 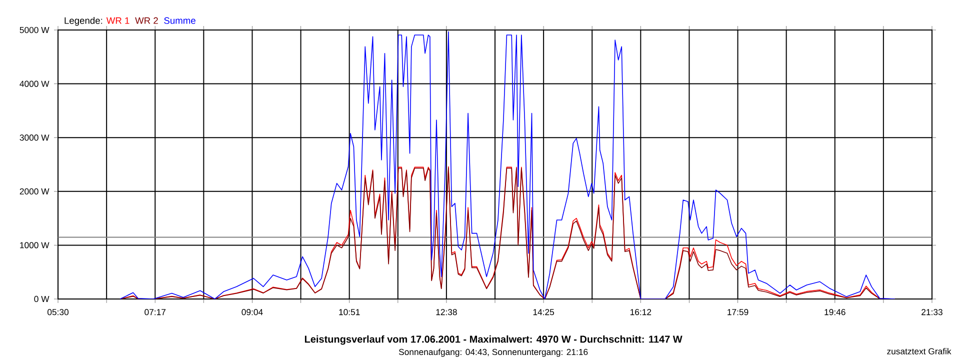 I want to click on x-tick-label: 17:59, so click(x=738, y=312).